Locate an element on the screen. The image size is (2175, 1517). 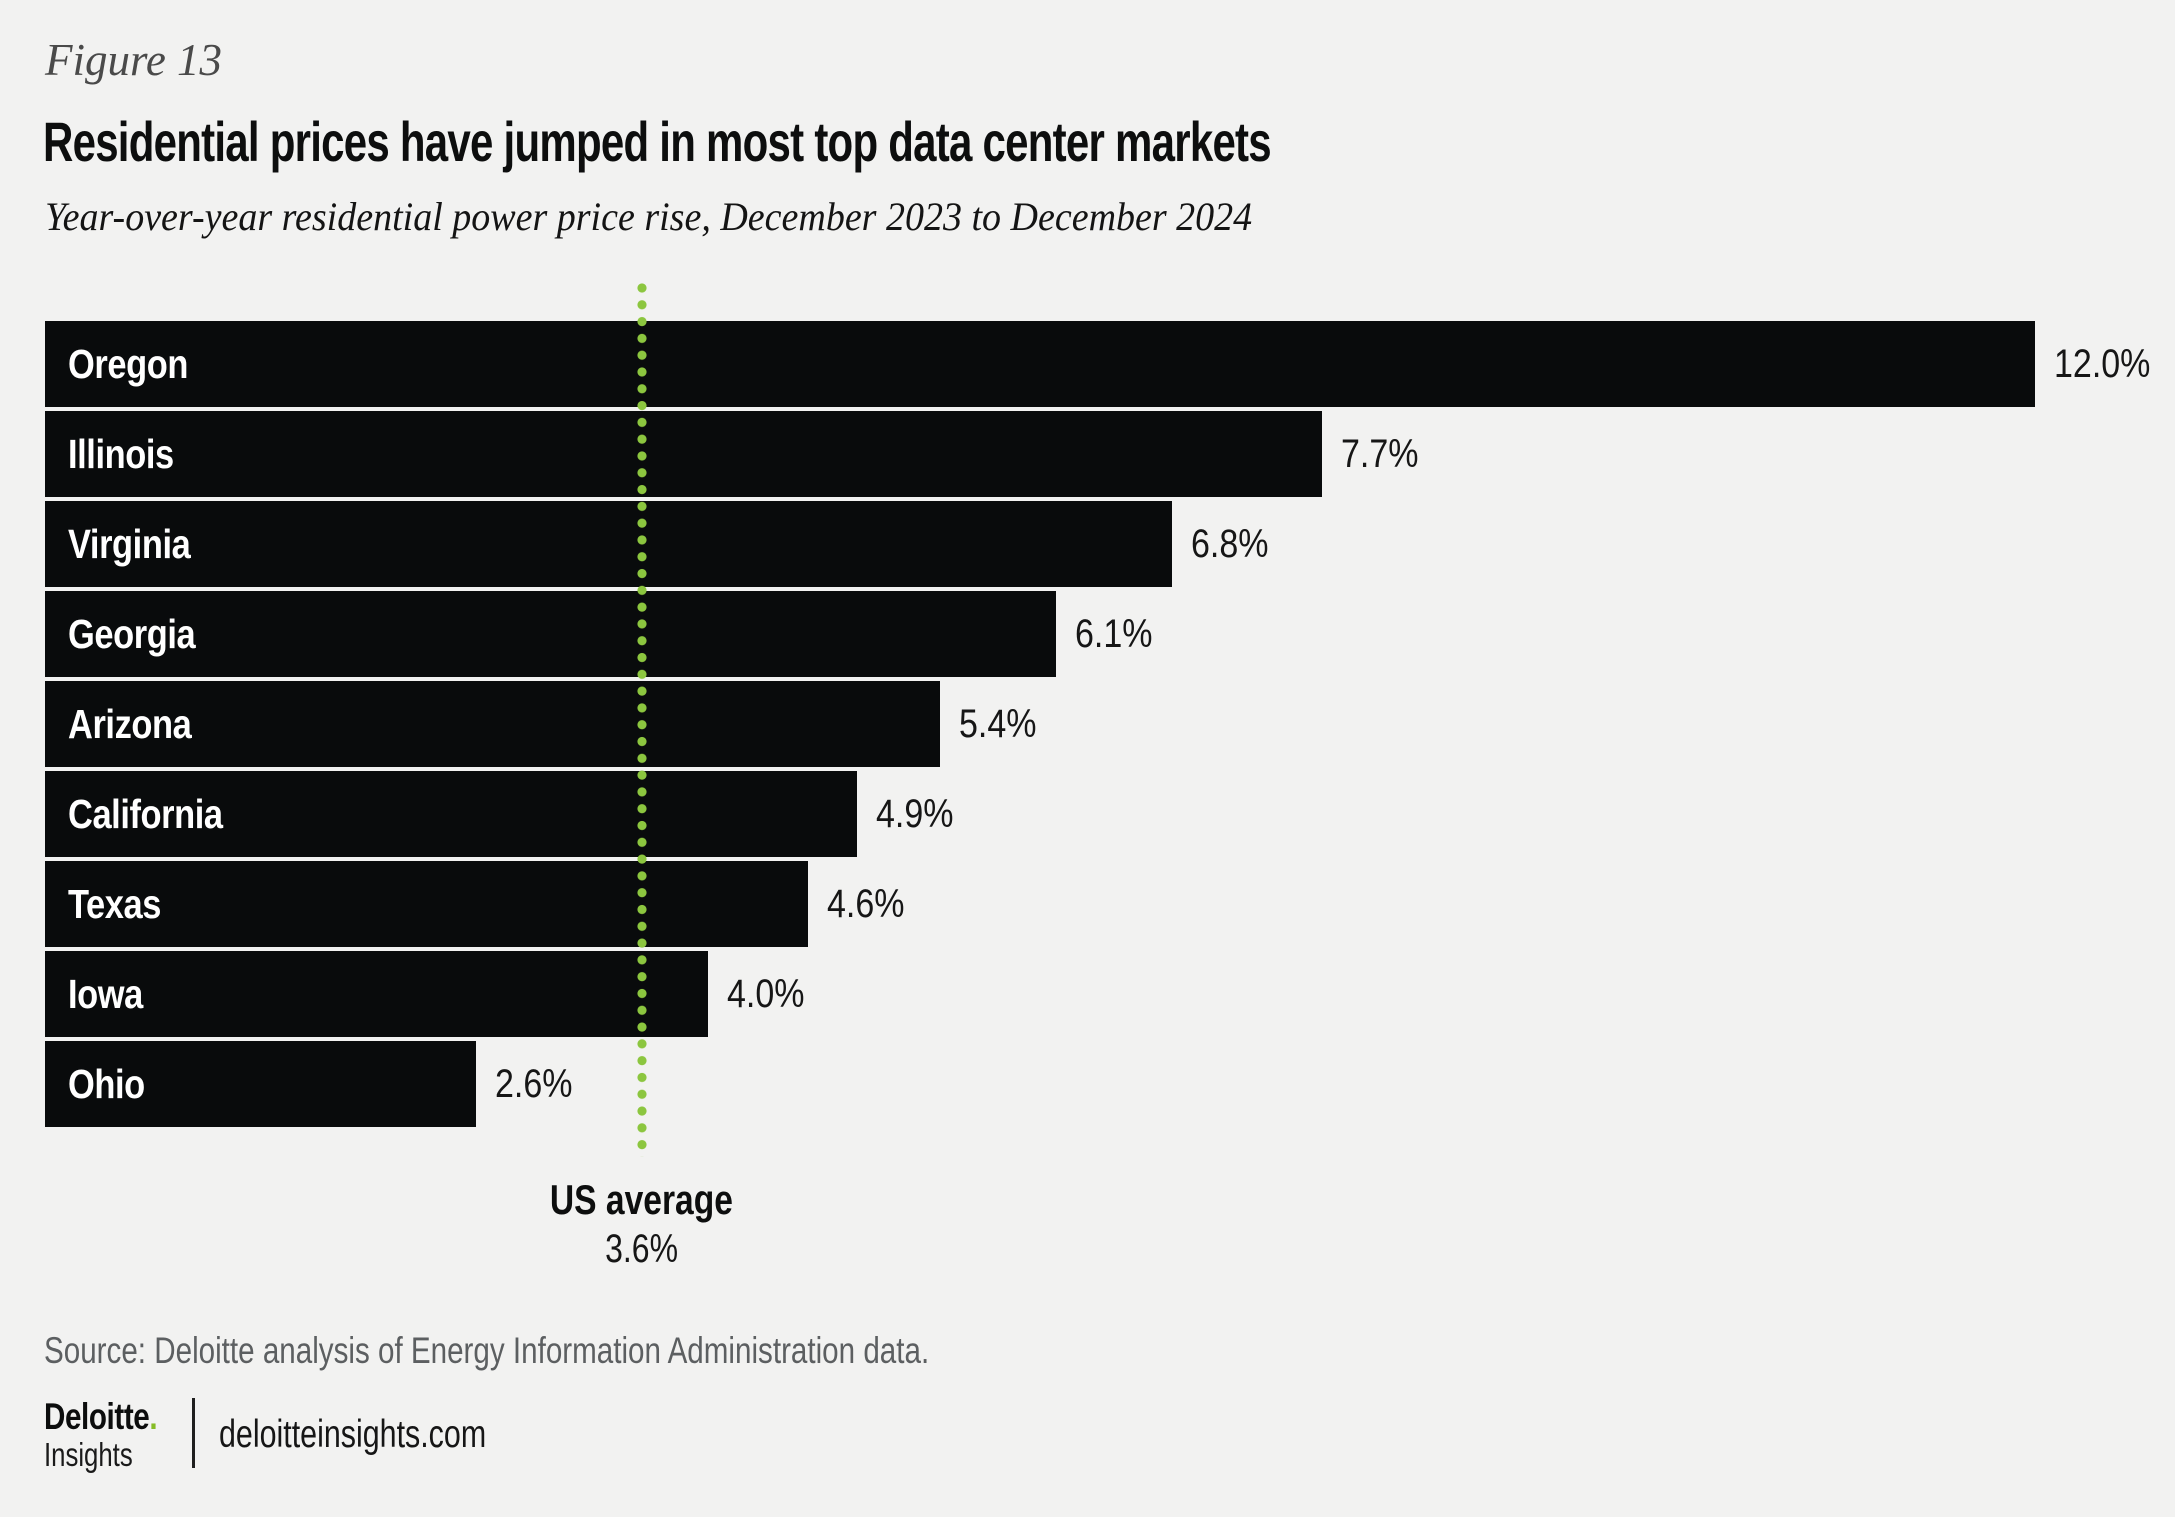
bar-row: Oregon 12.0% is located at coordinates (1110, 364).